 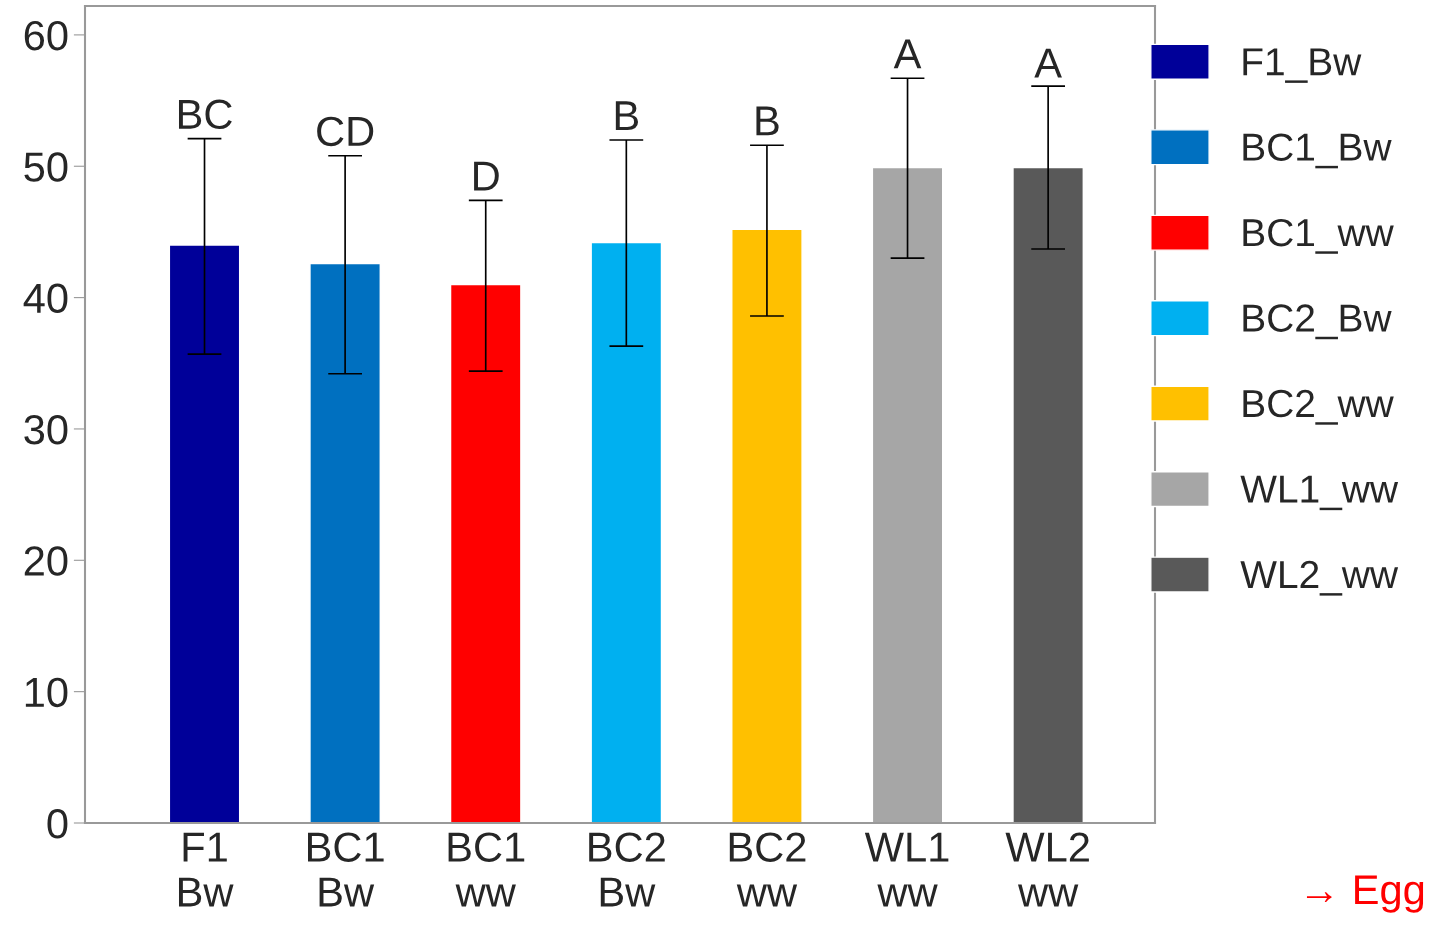 What do you see at coordinates (46, 429) in the screenshot?
I see `y-tick-label: 30` at bounding box center [46, 429].